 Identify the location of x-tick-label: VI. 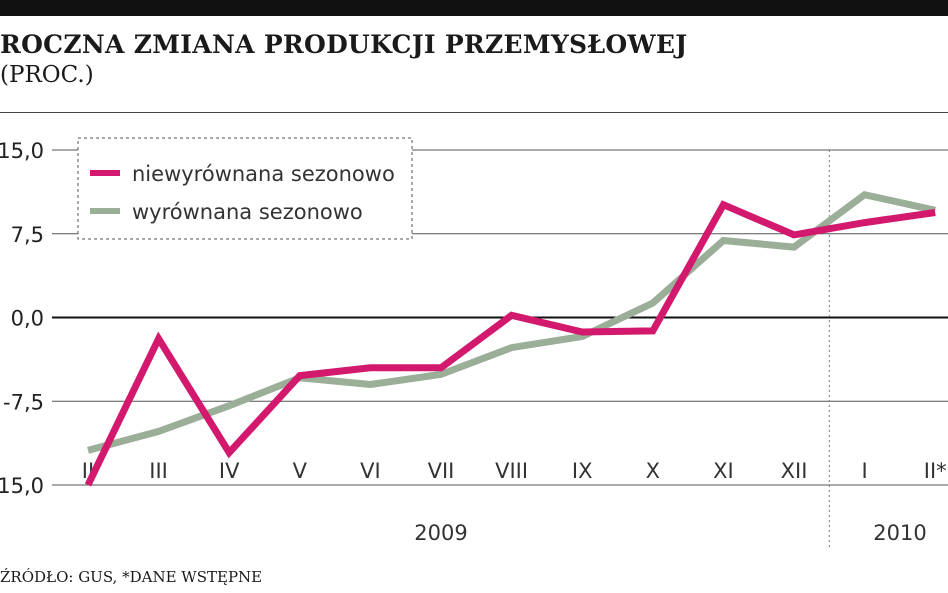
(370, 471).